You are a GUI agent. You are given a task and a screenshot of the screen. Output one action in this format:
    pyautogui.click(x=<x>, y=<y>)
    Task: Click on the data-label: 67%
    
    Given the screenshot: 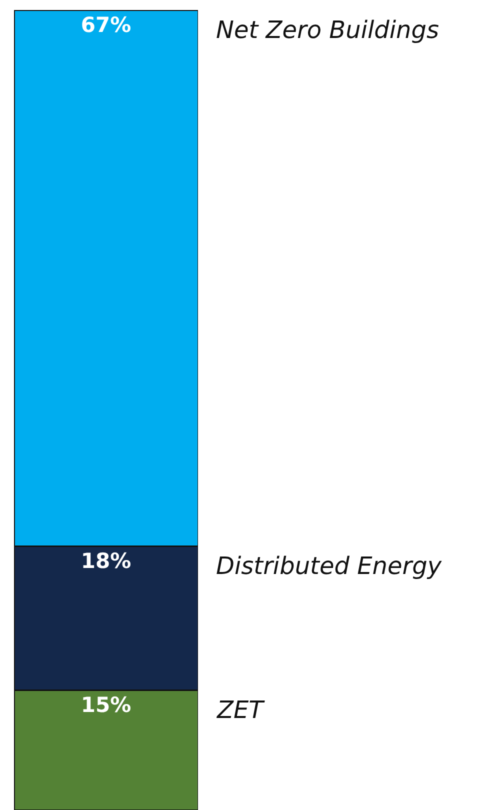 What is the action you would take?
    pyautogui.click(x=106, y=25)
    